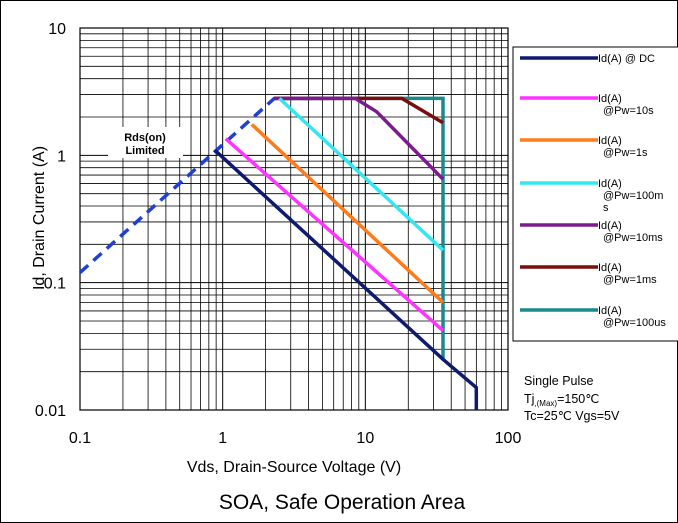  I want to click on rds-on-annotation: Rds(on) Limited, so click(145, 142).